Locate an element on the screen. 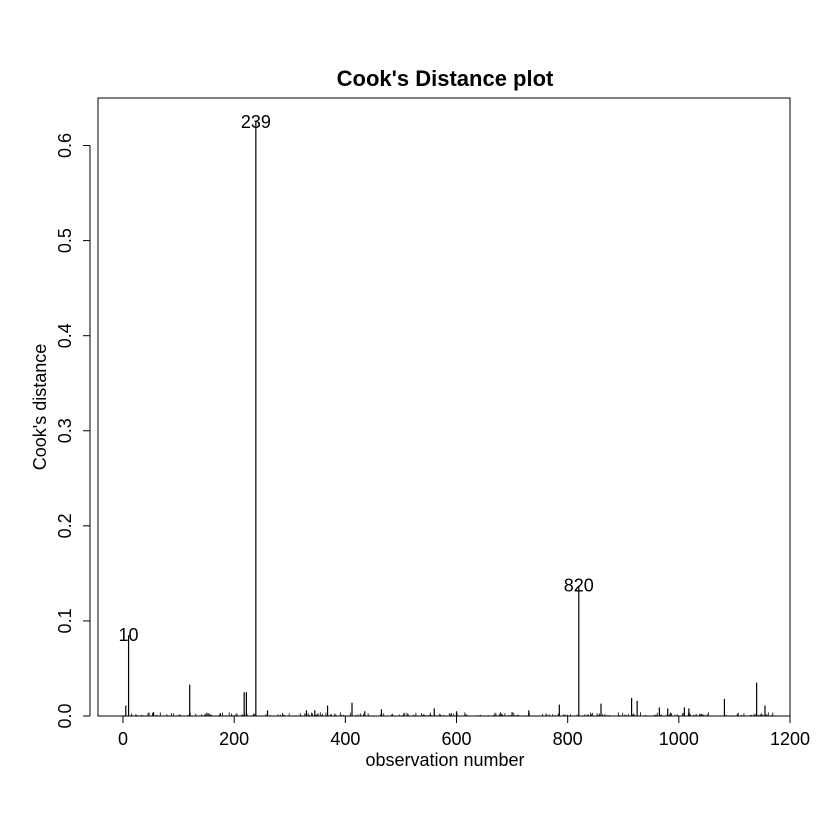  x-tick-label: 400 is located at coordinates (345, 739).